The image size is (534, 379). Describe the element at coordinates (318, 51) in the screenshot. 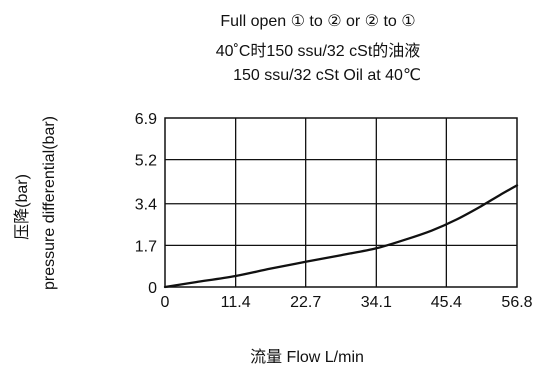

I see `chart-title-line-2: 40˚C时150 ssu/32 cSt的油液` at that location.